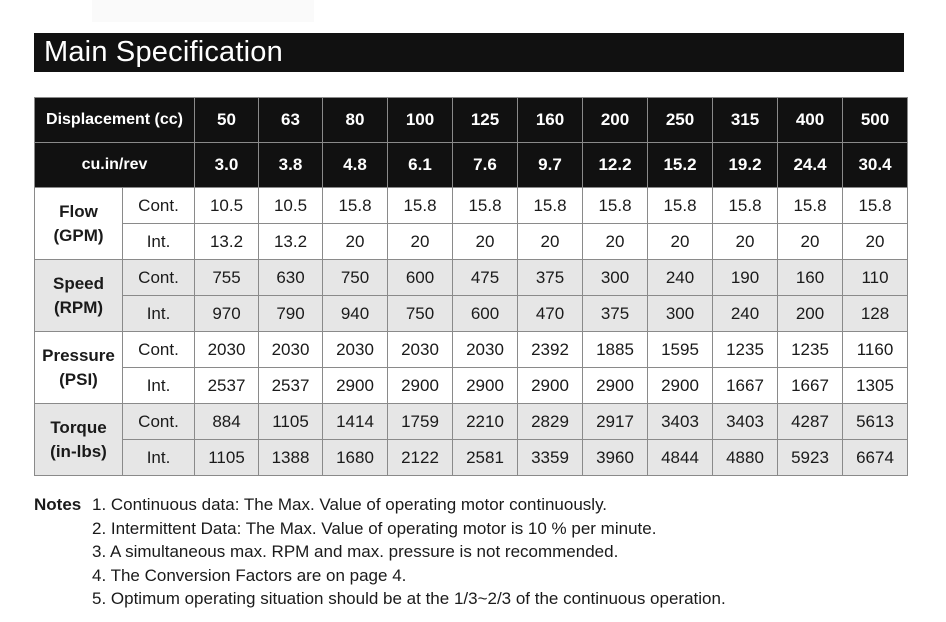 The image size is (946, 622). What do you see at coordinates (875, 120) in the screenshot?
I see `displacement-value: 500` at bounding box center [875, 120].